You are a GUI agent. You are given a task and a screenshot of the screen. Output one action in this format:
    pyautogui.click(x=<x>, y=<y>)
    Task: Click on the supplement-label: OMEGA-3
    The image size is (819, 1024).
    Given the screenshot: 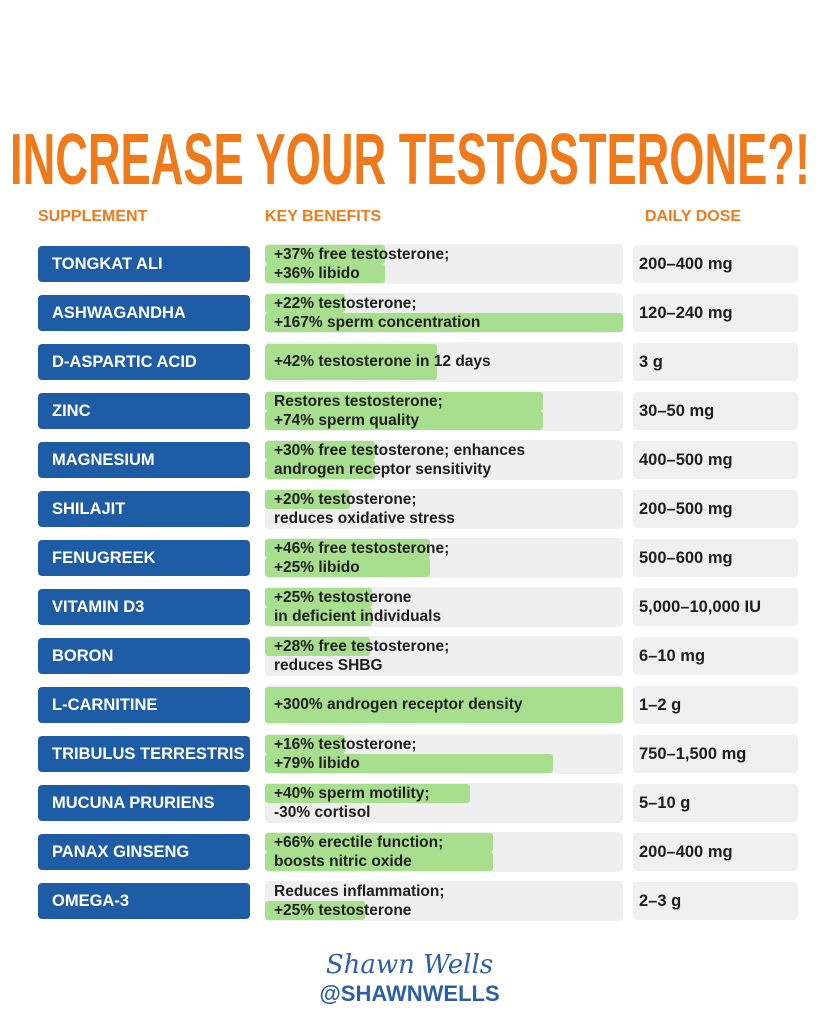 What is the action you would take?
    pyautogui.click(x=144, y=901)
    